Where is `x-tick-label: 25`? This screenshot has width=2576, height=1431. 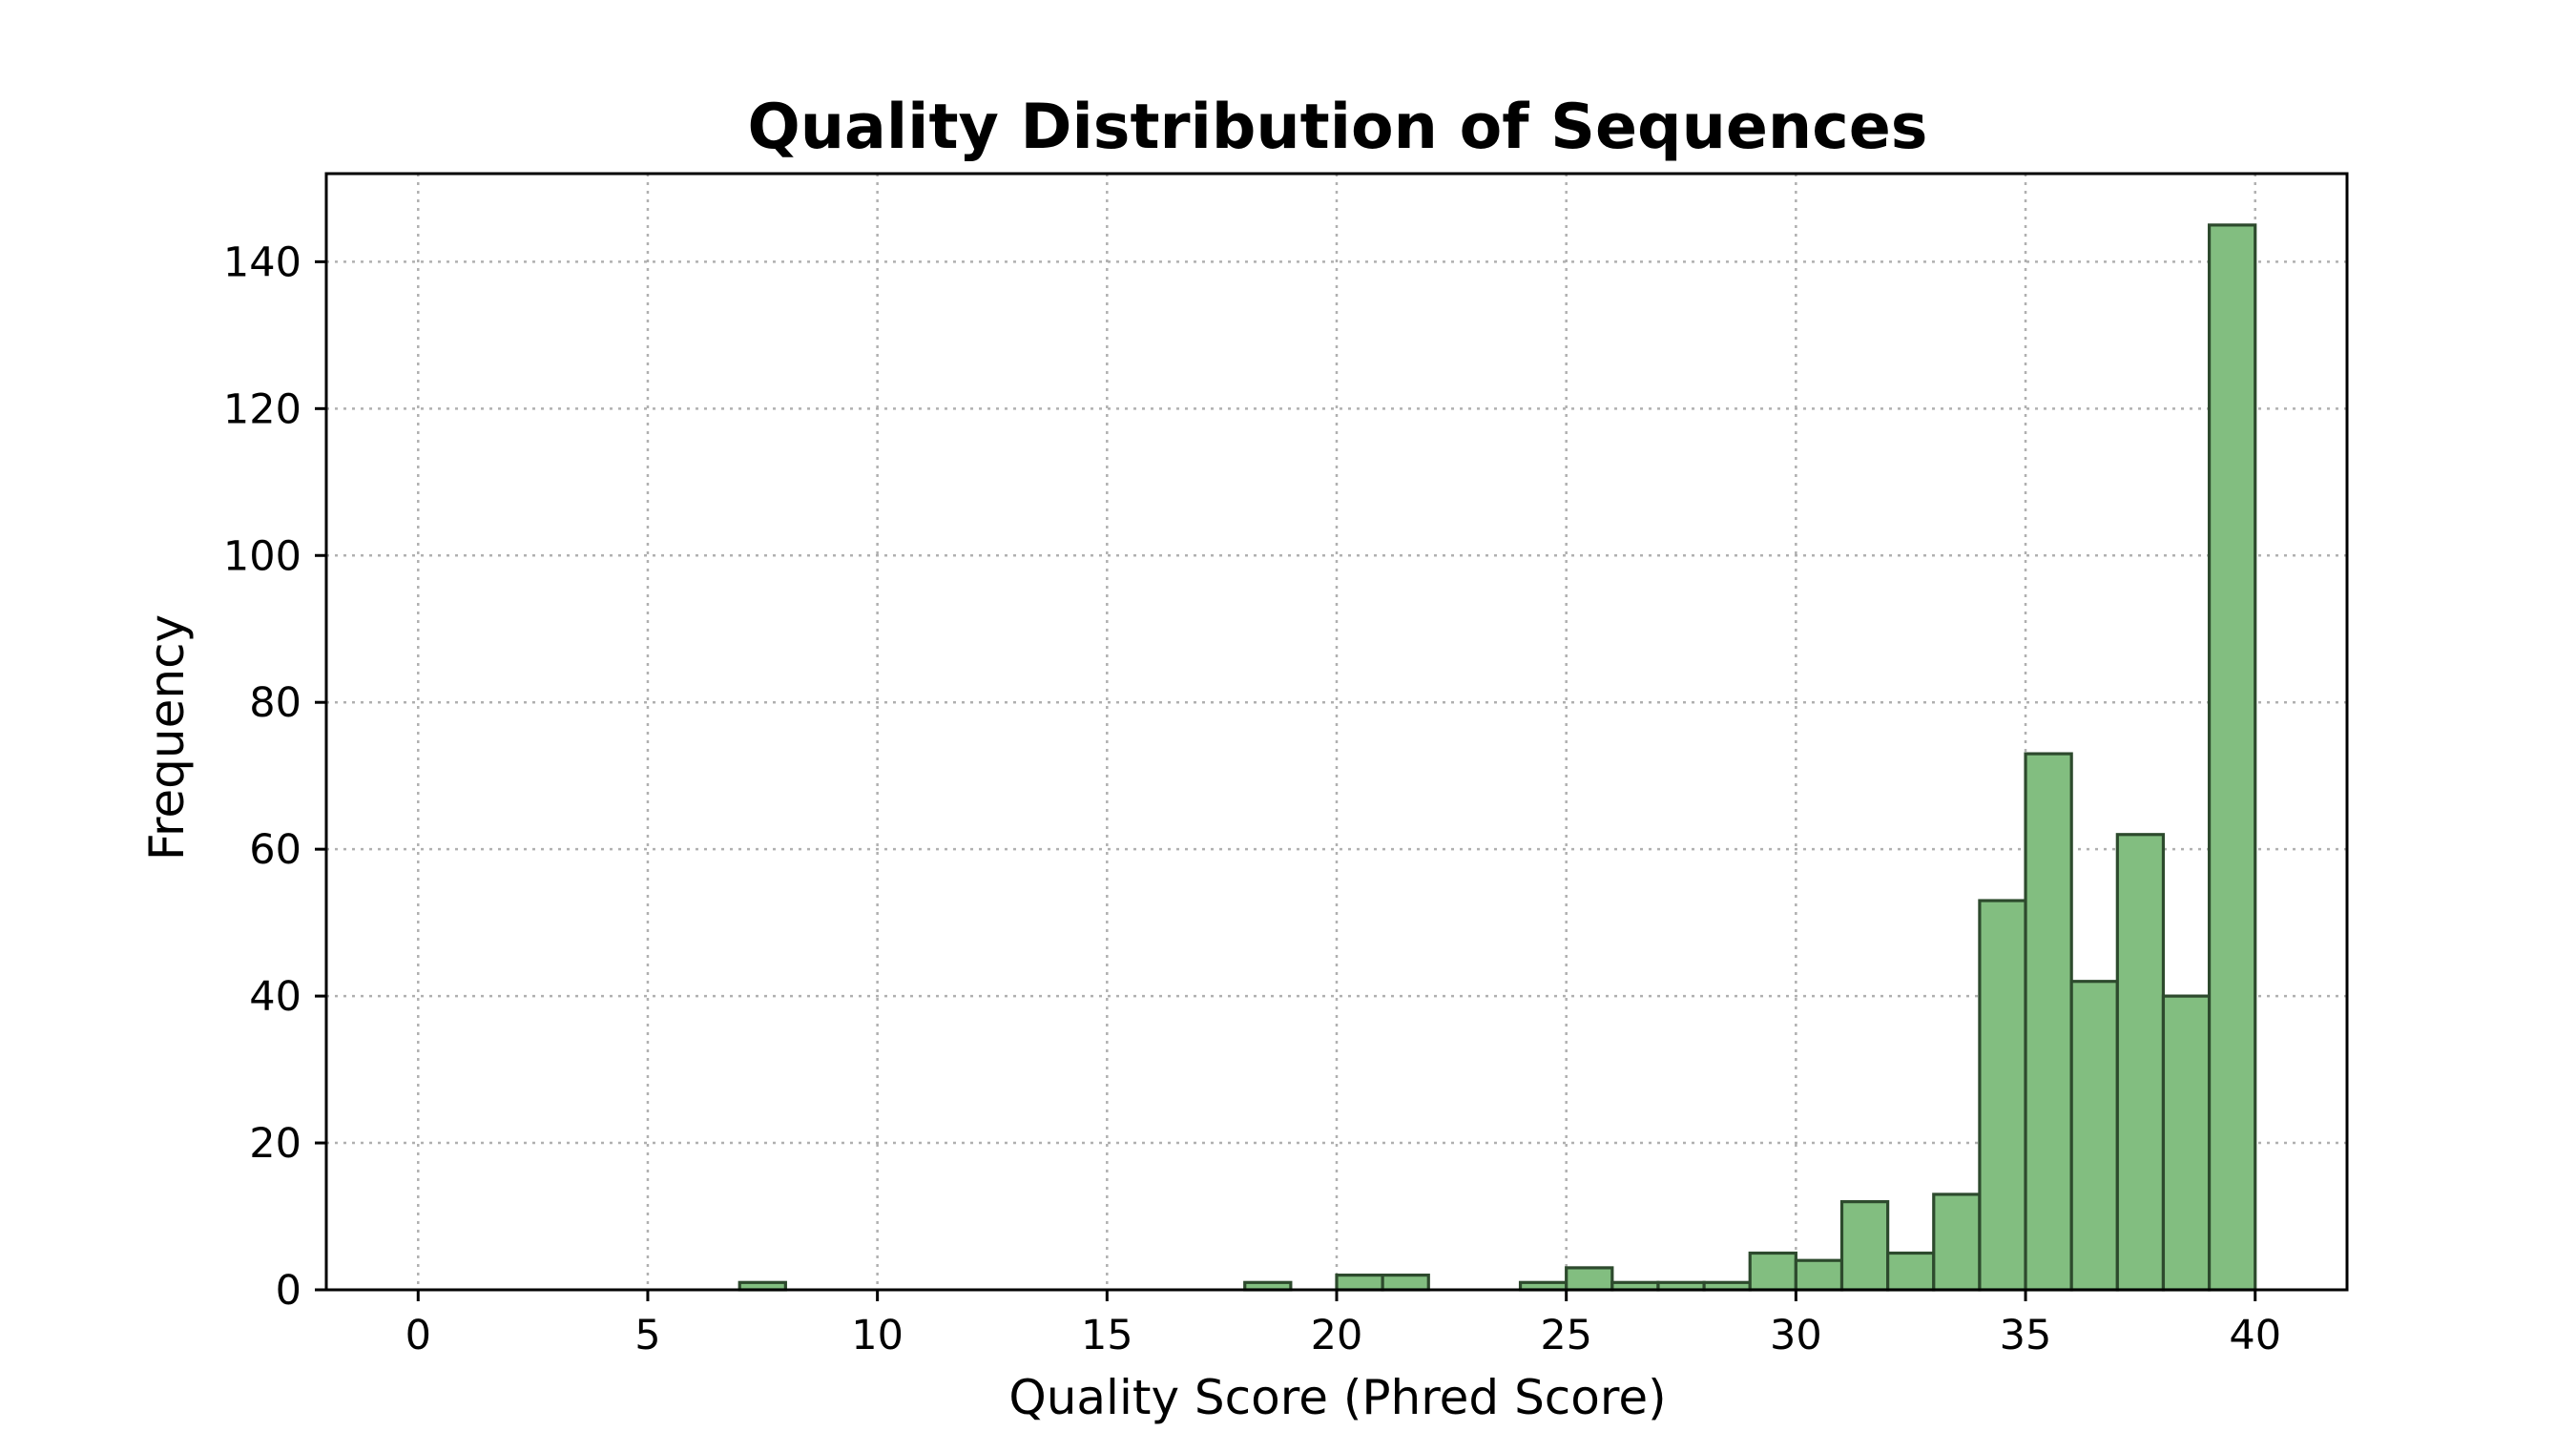
x-tick-label: 25 is located at coordinates (1566, 1335).